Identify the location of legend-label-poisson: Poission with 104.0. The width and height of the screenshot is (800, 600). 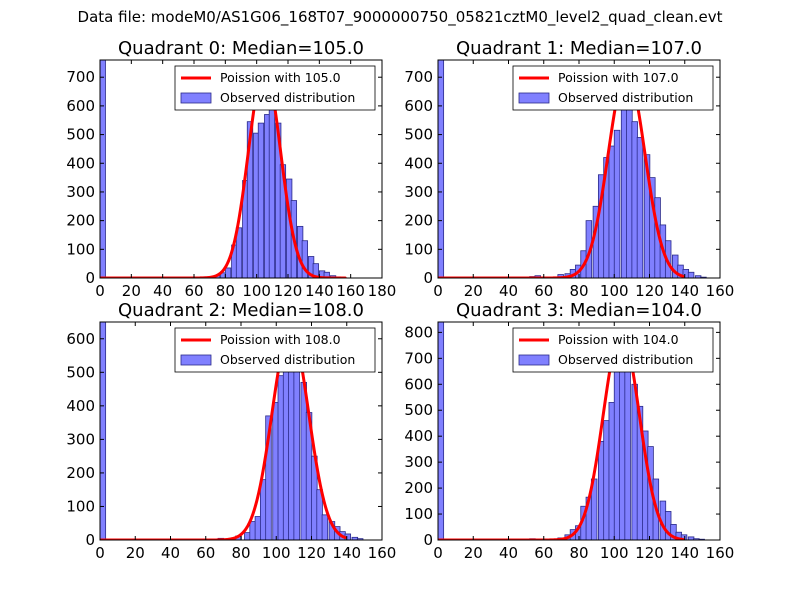
(618, 339).